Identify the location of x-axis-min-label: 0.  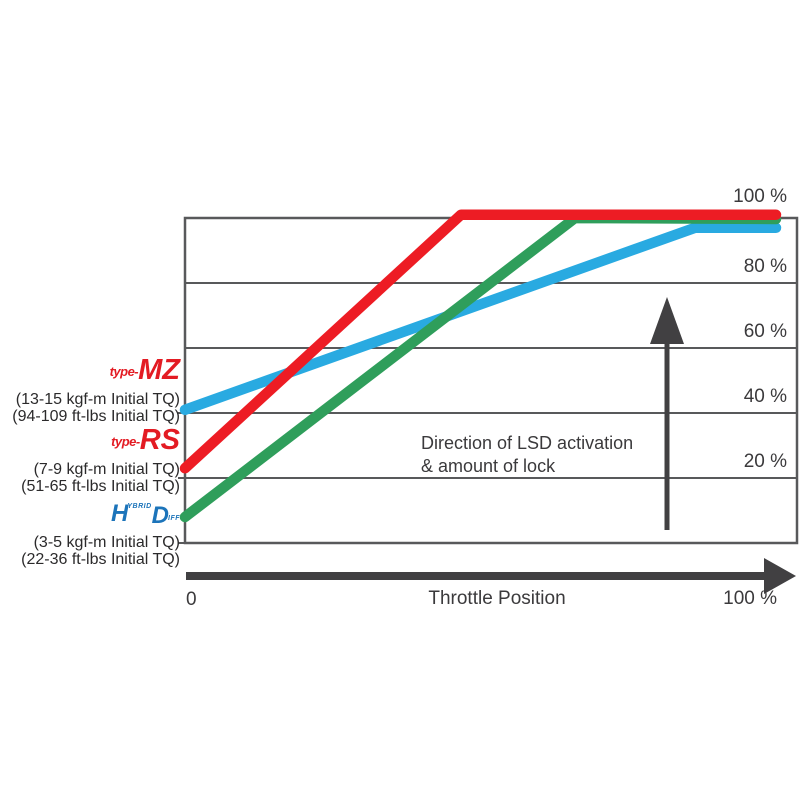
(191, 599).